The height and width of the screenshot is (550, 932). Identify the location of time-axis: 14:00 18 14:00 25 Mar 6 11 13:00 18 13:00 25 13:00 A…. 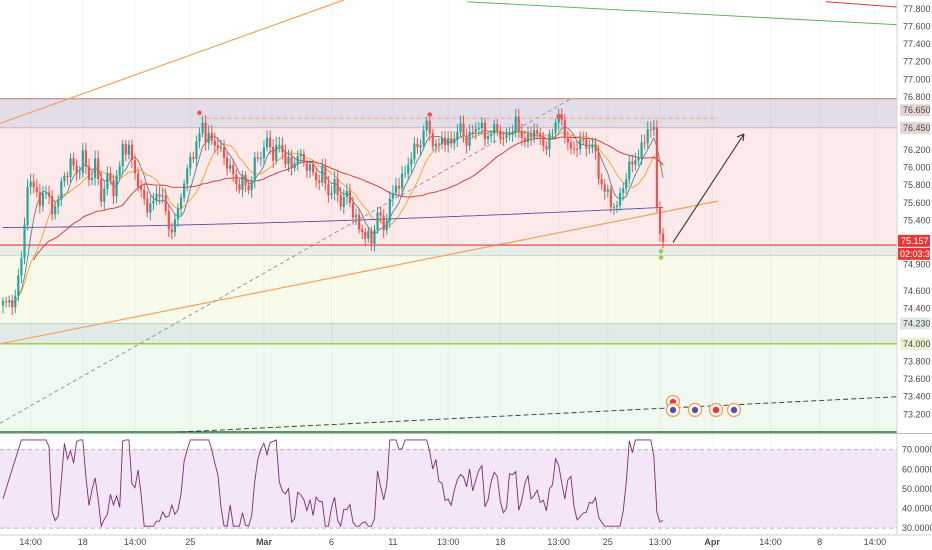
(452, 542).